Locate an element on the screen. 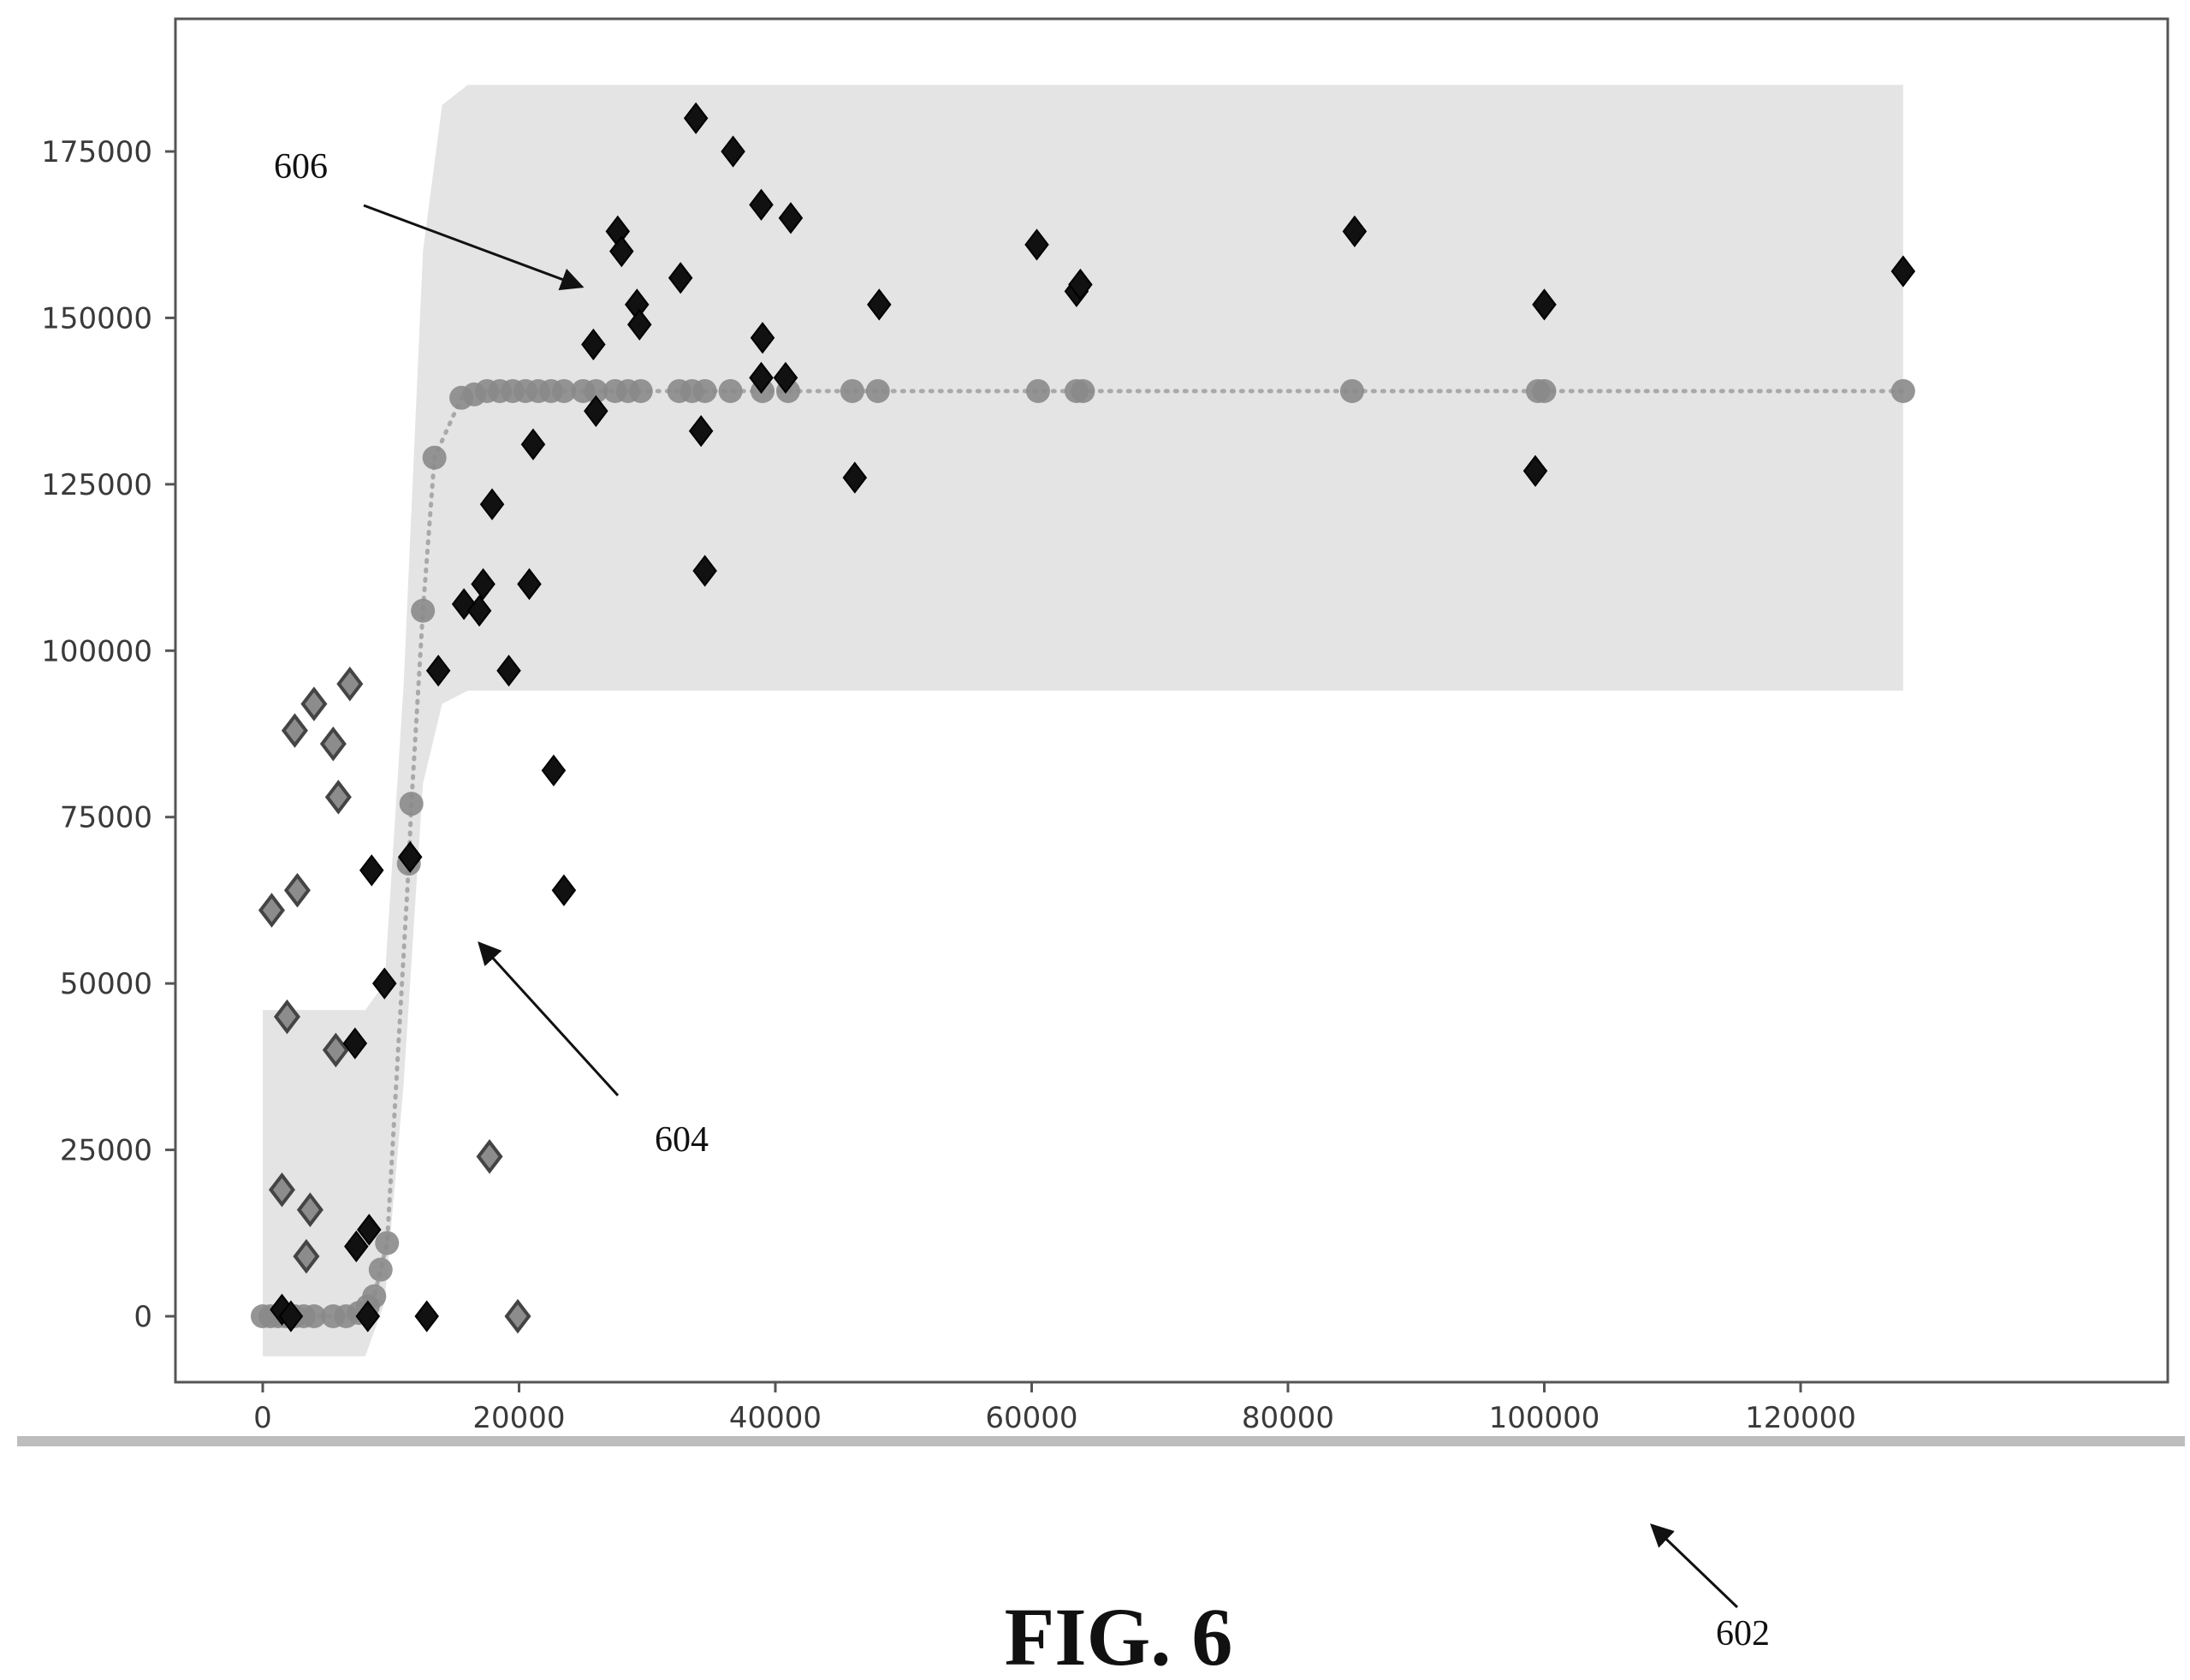 The width and height of the screenshot is (2190, 1680). x-tick-label: 0 is located at coordinates (262, 1418).